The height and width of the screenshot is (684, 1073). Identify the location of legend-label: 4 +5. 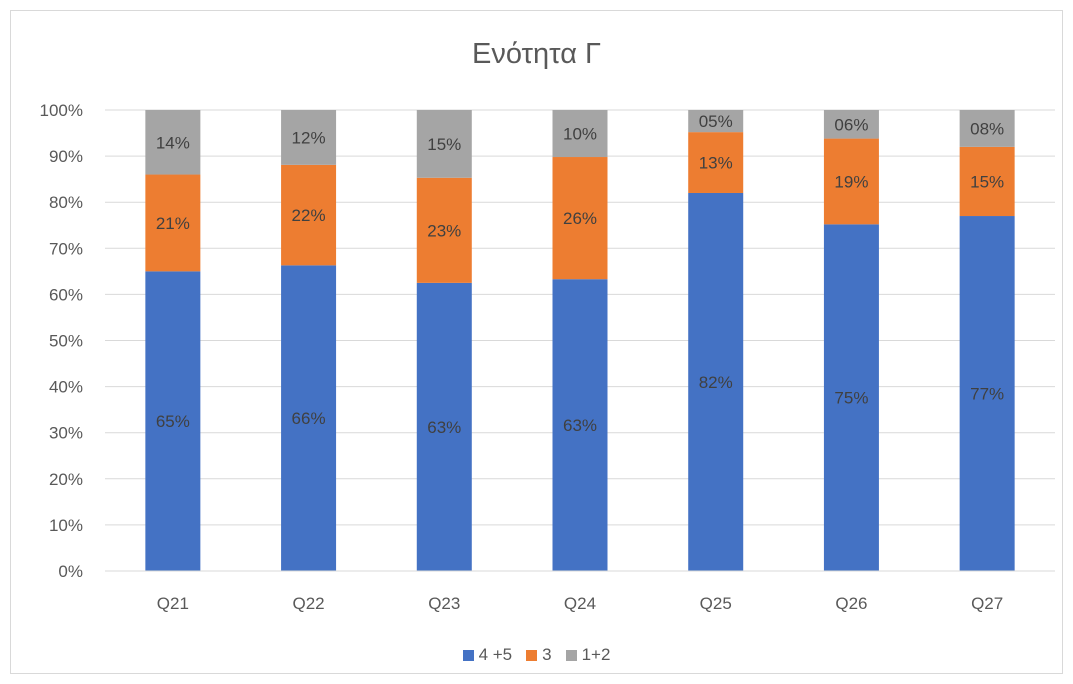
(495, 654).